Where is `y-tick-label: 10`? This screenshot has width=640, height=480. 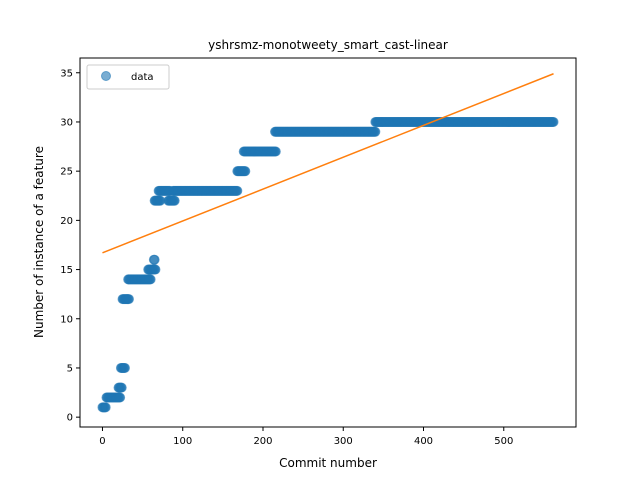 y-tick-label: 10 is located at coordinates (66, 319).